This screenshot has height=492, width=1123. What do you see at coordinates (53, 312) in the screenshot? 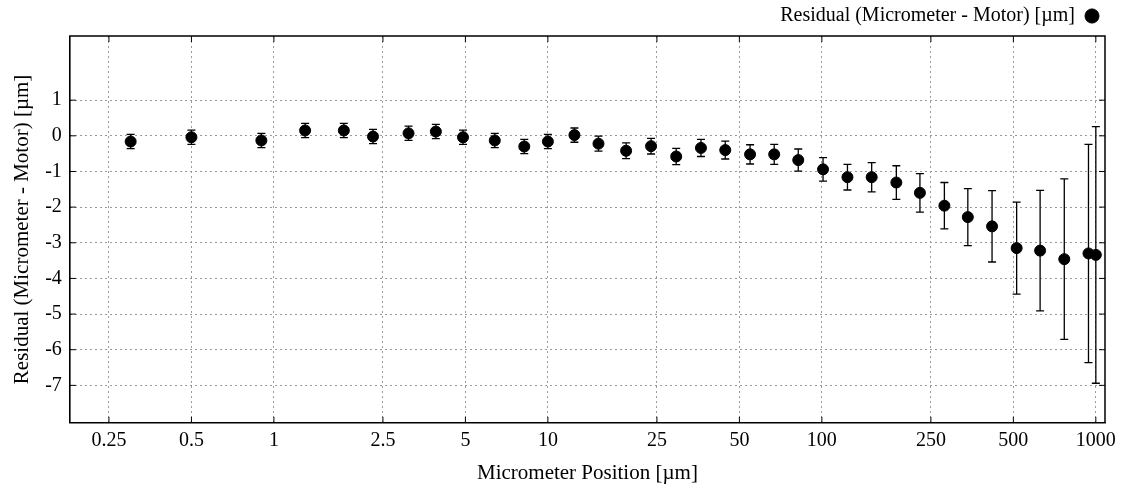
I see `y-tick-label: -5` at bounding box center [53, 312].